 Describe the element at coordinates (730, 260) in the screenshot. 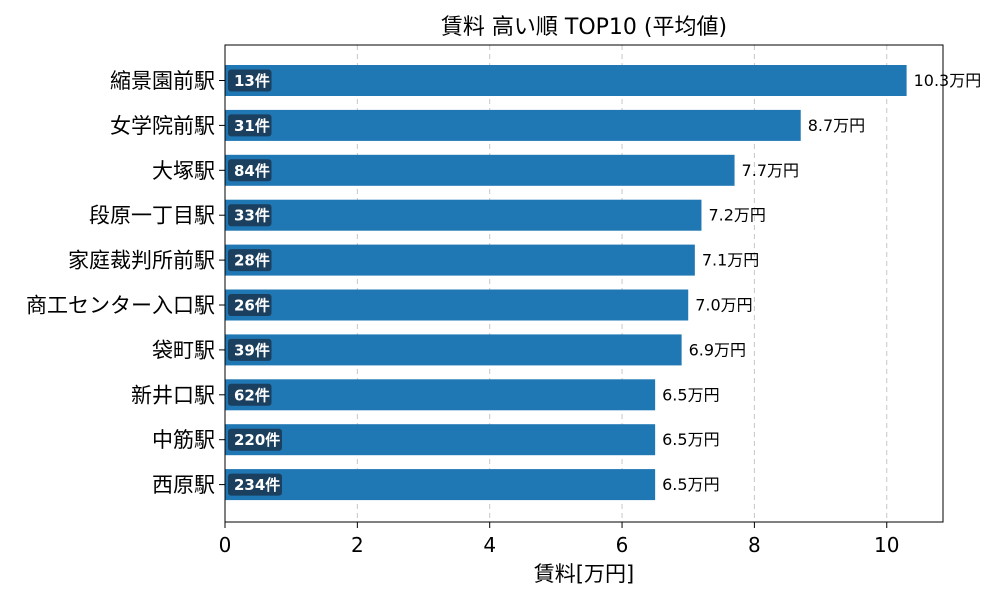

I see `value-label: 7.1万円` at that location.